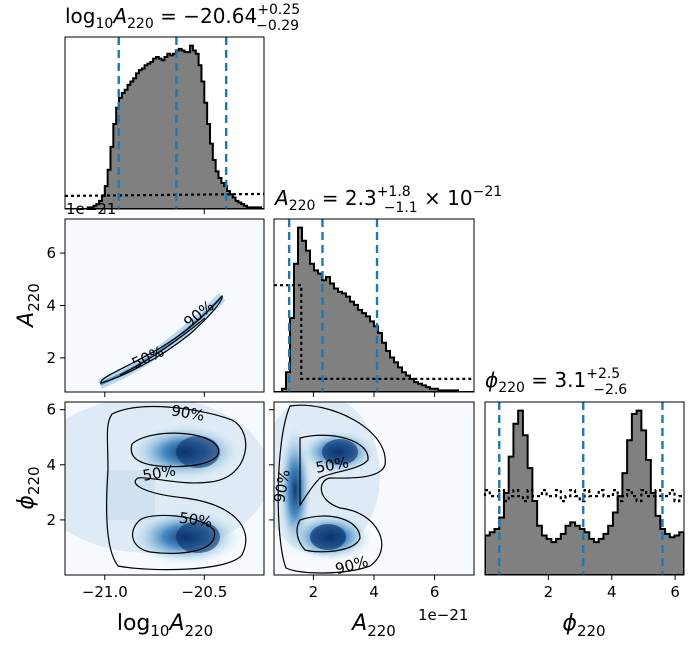 This screenshot has width=693, height=646. I want to click on title-A: A220 = 2.3+1.8 −1.1 × 10−21, so click(387, 200).